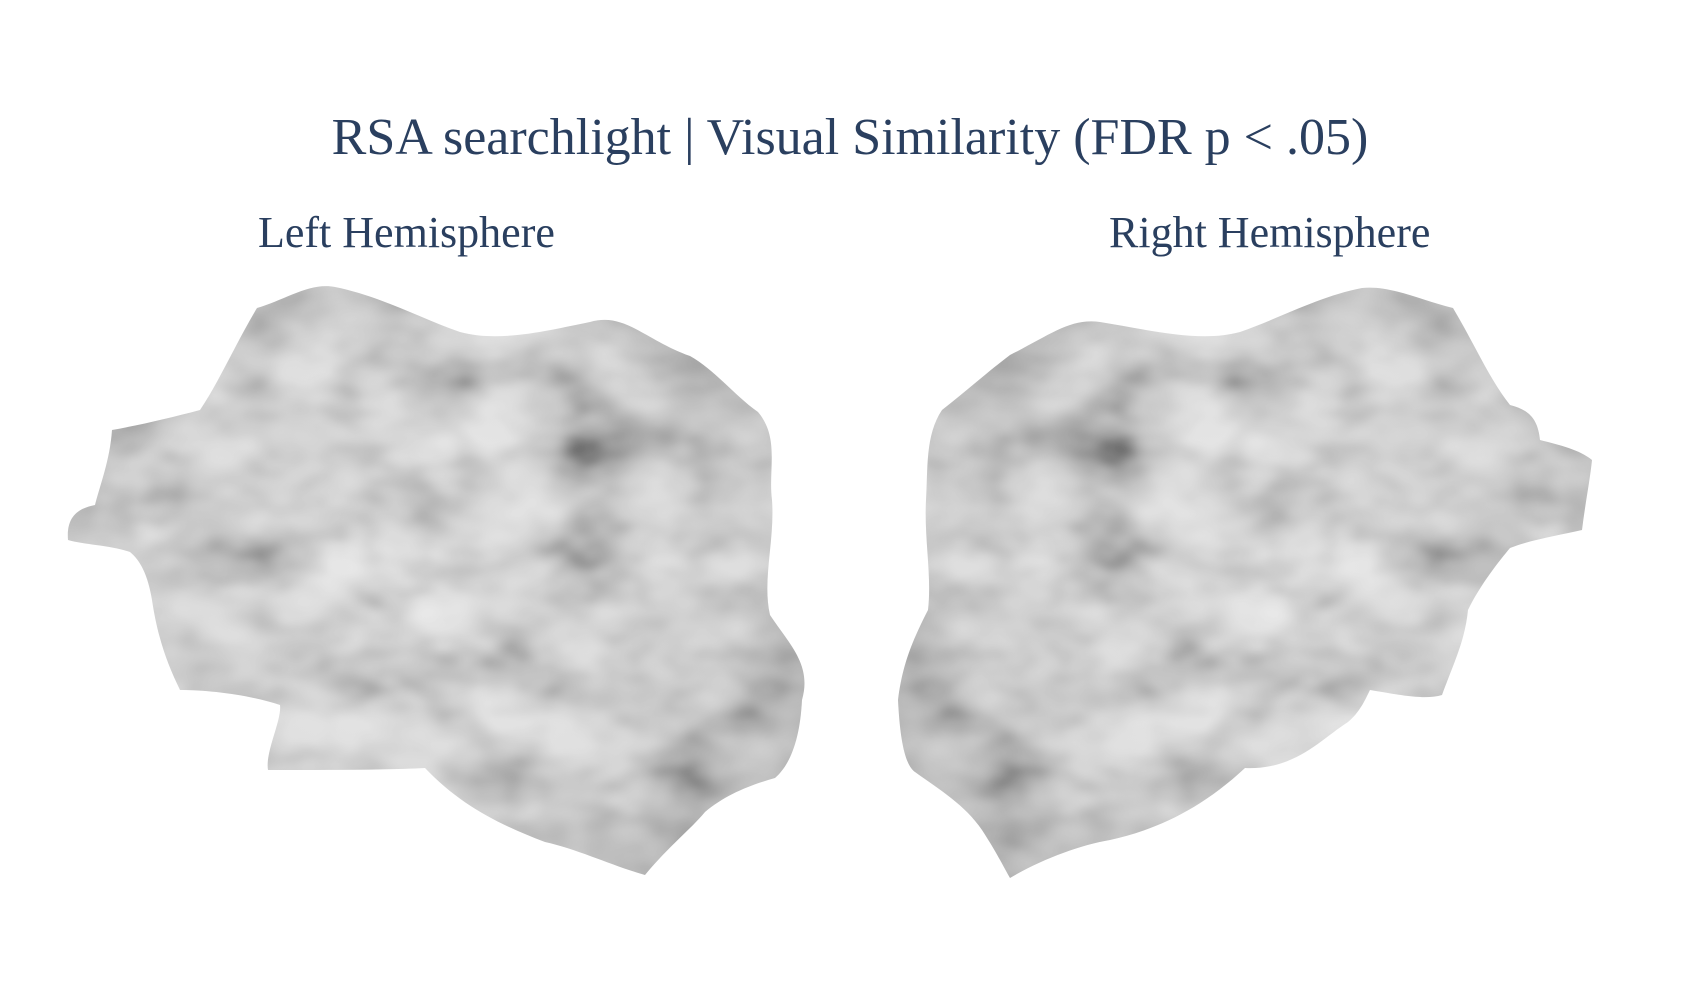 The height and width of the screenshot is (1000, 1700). I want to click on left-hemisphere-label: Left Hemisphere, so click(406, 232).